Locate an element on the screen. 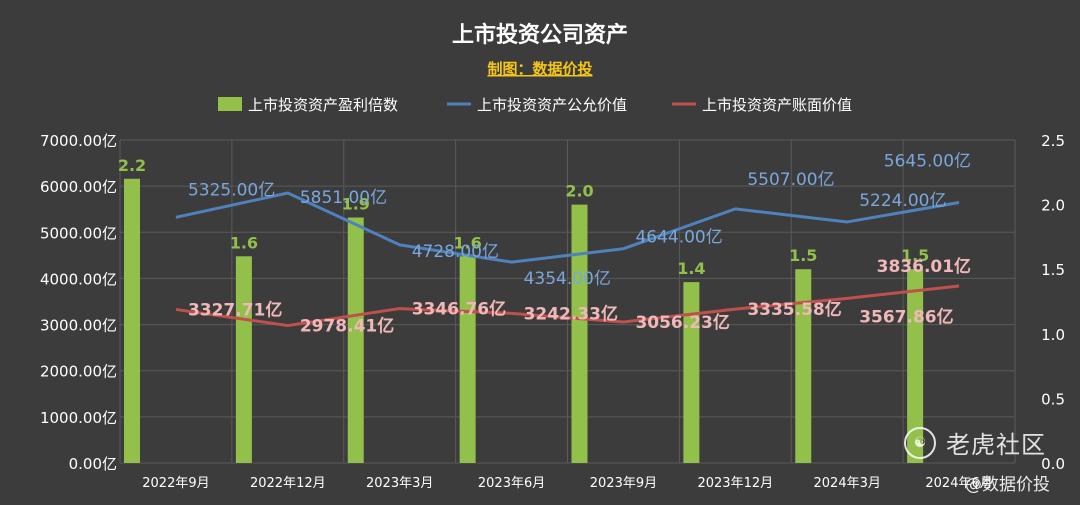 This screenshot has width=1080, height=505. watermark-platform: ☯ 老虎社区 is located at coordinates (975, 442).